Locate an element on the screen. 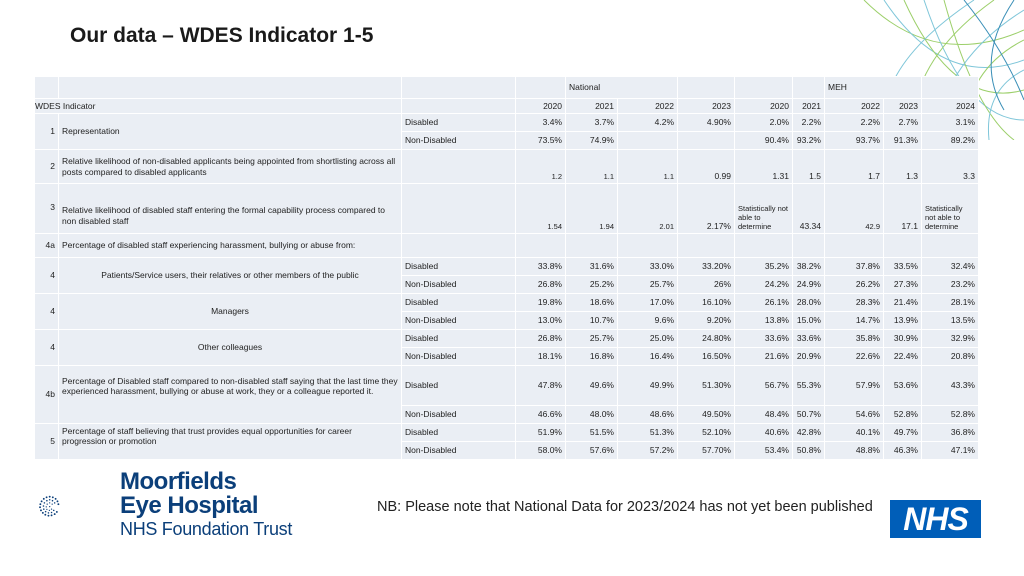 This screenshot has width=1024, height=576. value-cell: 73.5% is located at coordinates (540, 140).